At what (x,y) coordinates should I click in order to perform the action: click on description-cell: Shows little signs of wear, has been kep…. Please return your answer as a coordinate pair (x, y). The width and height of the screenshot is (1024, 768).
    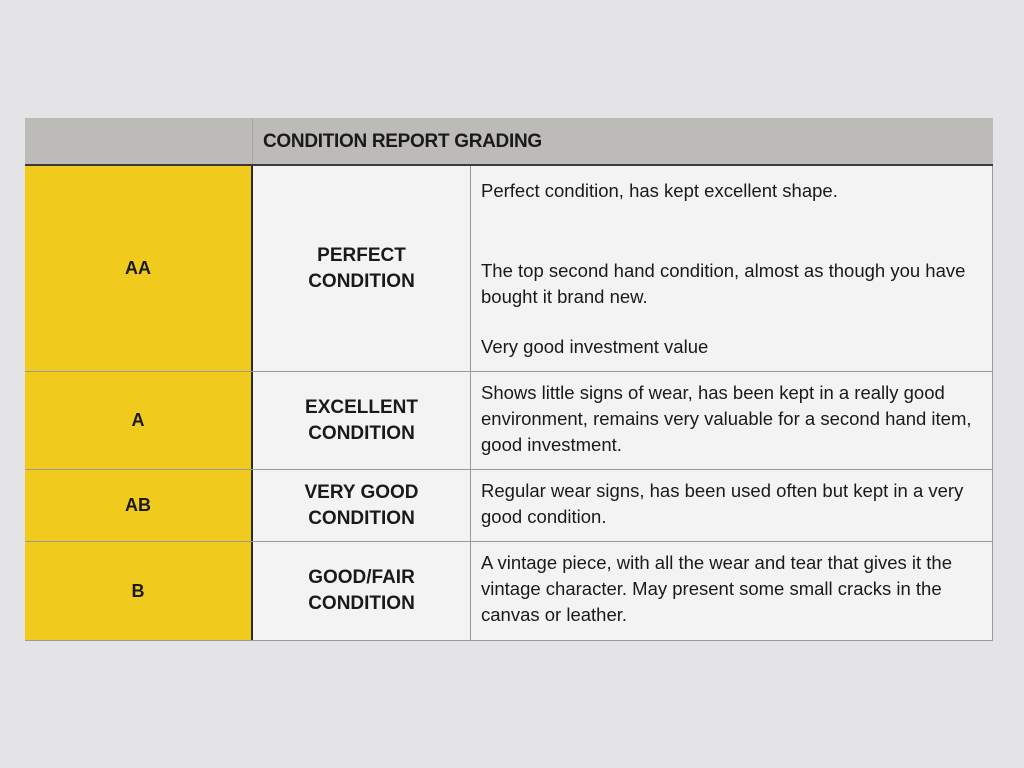
    Looking at the image, I should click on (732, 420).